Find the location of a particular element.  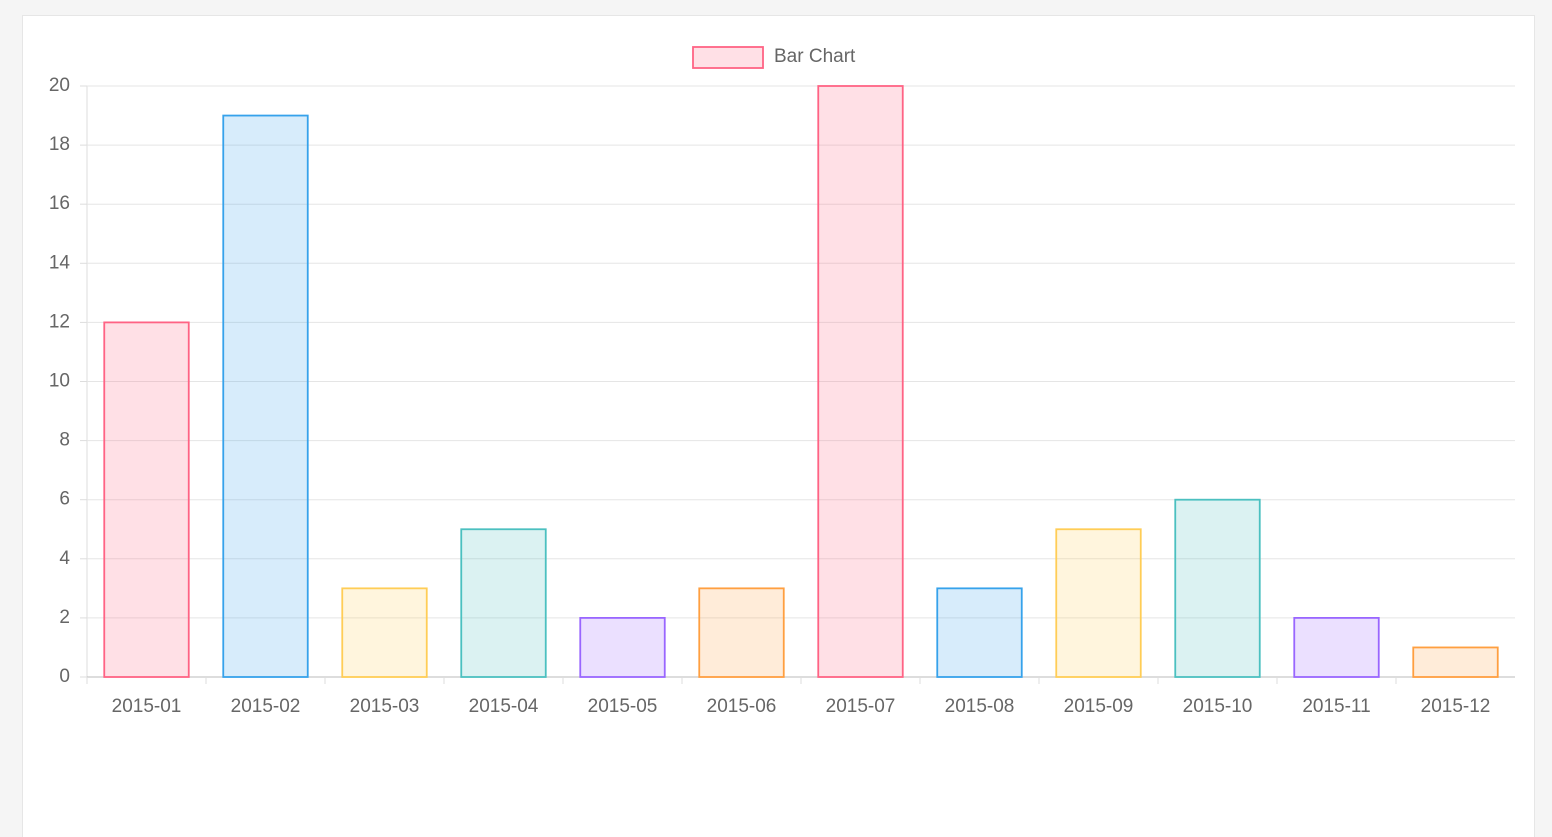

y-tick-label: 10 is located at coordinates (59, 381).